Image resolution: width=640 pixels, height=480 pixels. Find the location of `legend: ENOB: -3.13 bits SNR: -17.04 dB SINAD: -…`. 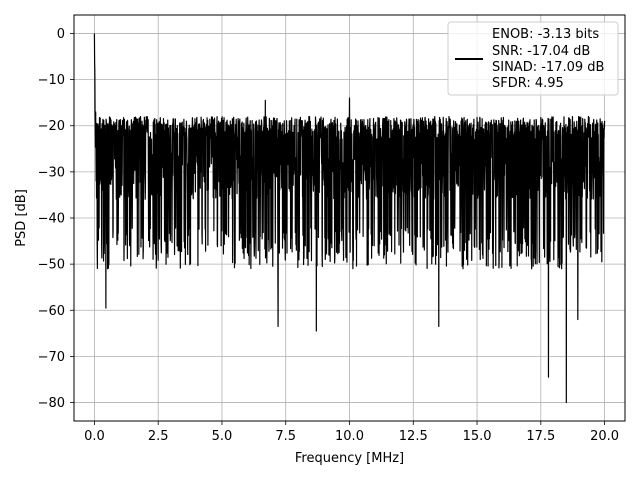

legend: ENOB: -3.13 bits SNR: -17.04 dB SINAD: -… is located at coordinates (533, 58).